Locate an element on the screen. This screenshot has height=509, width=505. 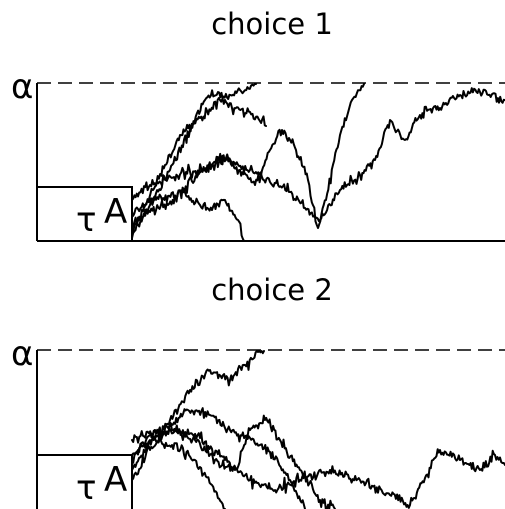
panel-title: choice 1 is located at coordinates (272, 24).